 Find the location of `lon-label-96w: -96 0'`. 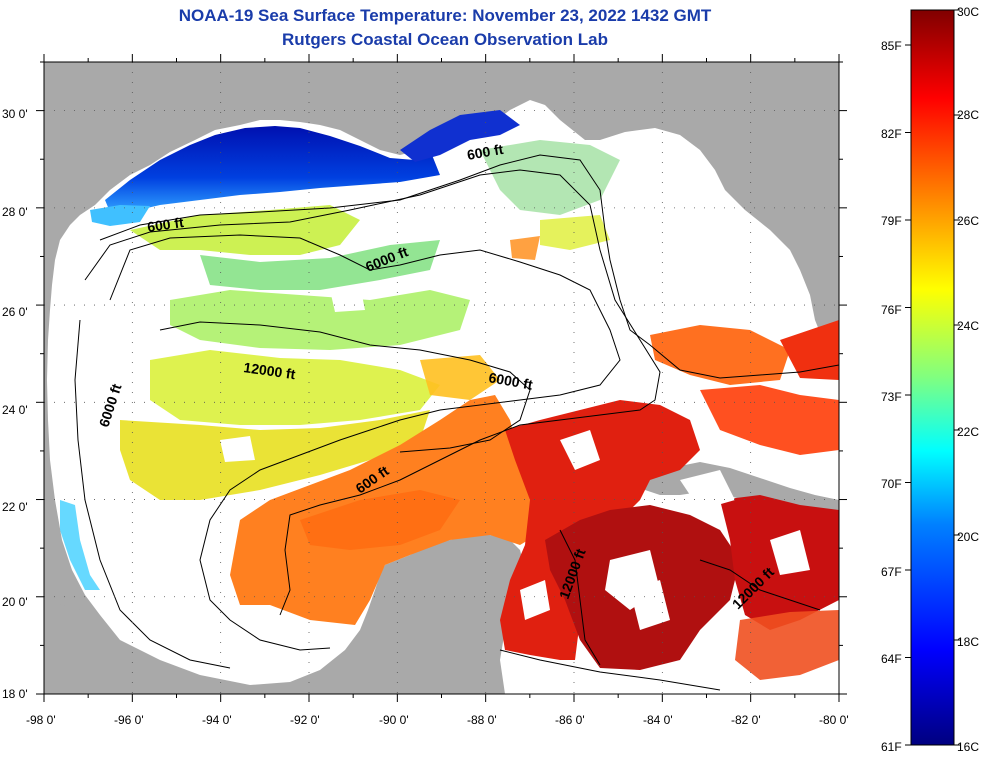

lon-label-96w: -96 0' is located at coordinates (129, 720).